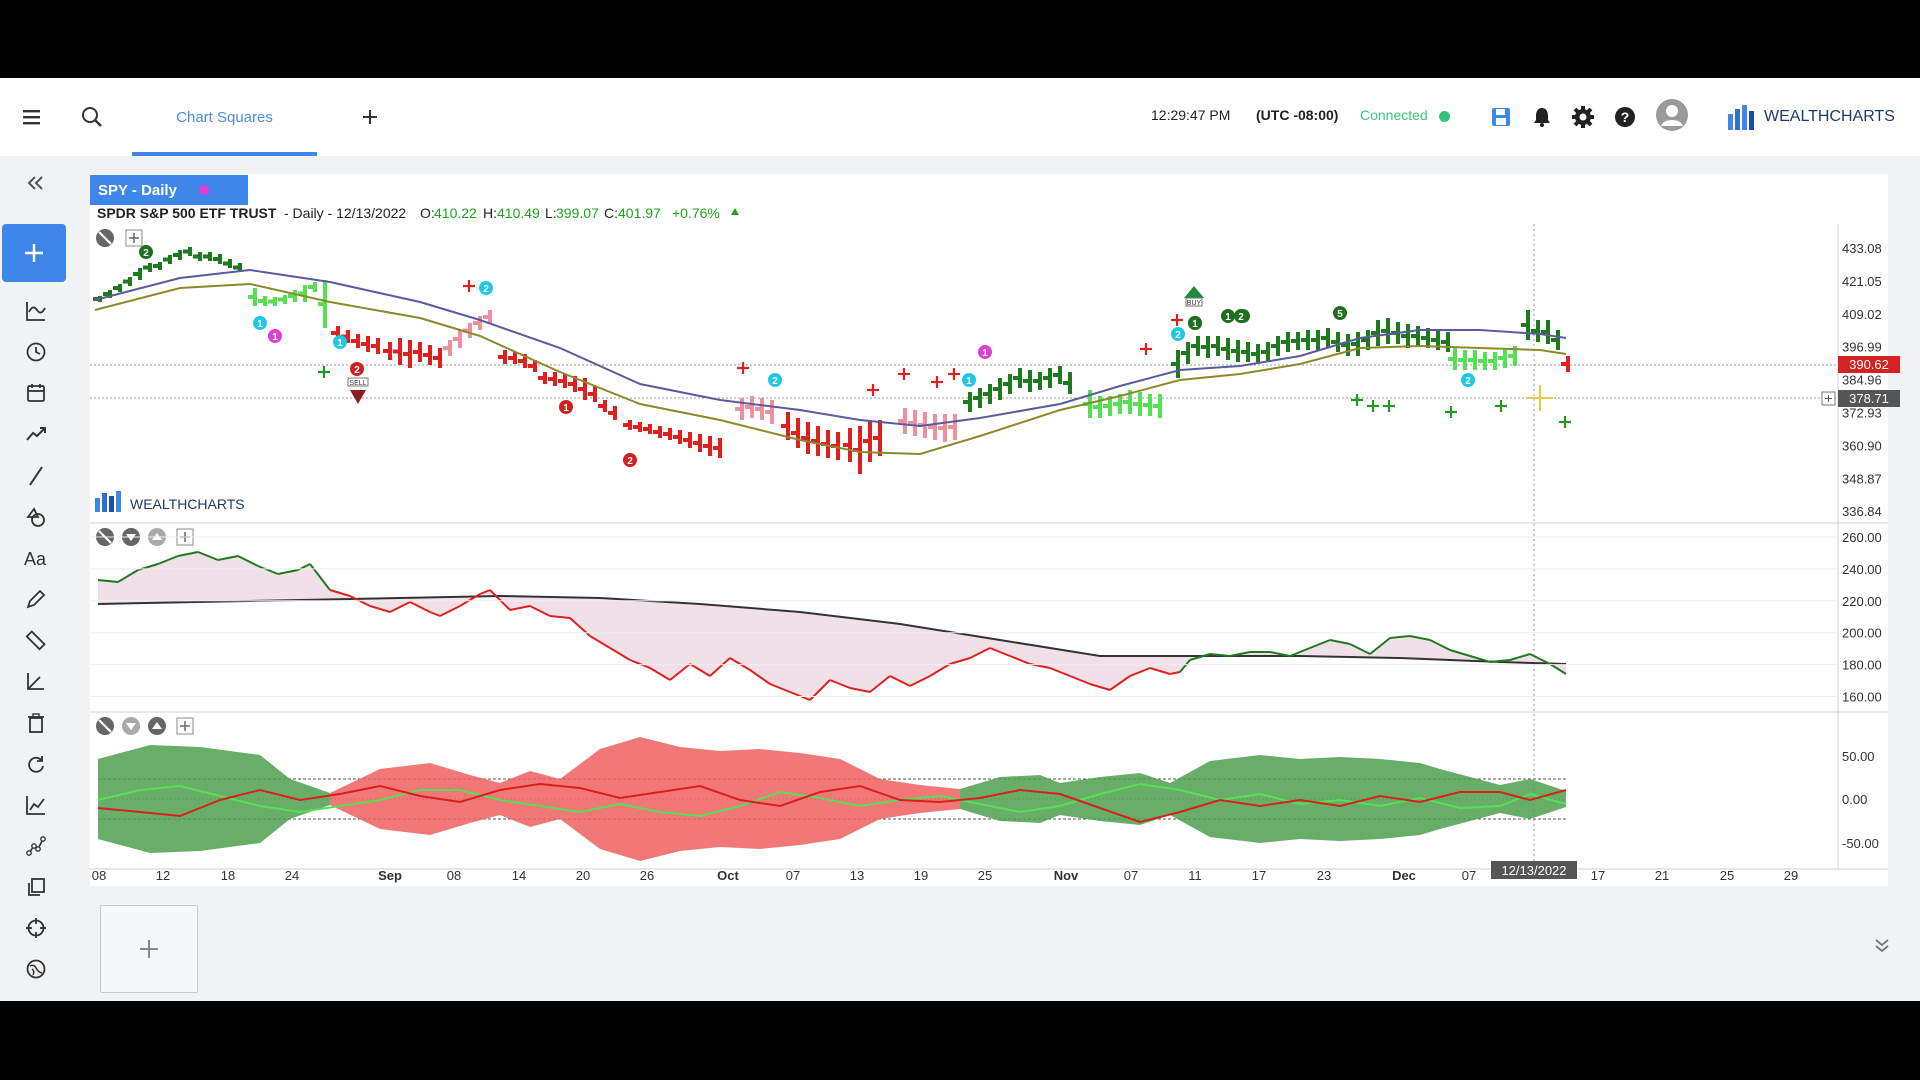 The width and height of the screenshot is (1920, 1080). I want to click on chart-tab-spy: SPY - Daily, so click(169, 190).